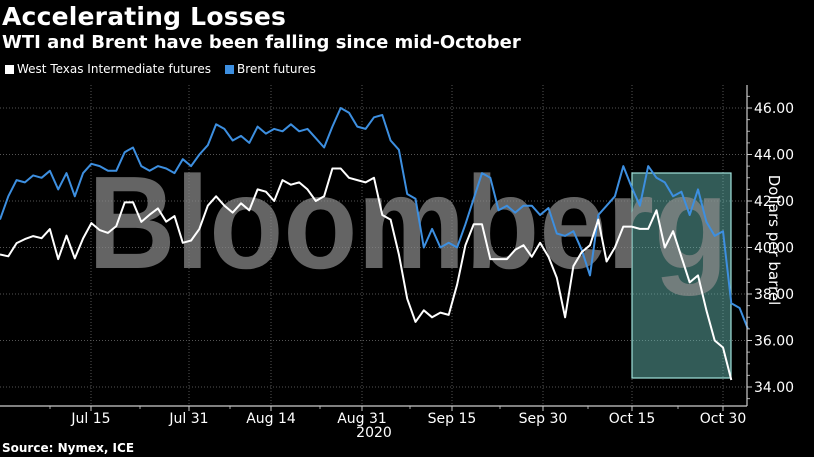 This screenshot has width=814, height=457. Describe the element at coordinates (362, 419) in the screenshot. I see `x-tick-label: Aug 31` at that location.